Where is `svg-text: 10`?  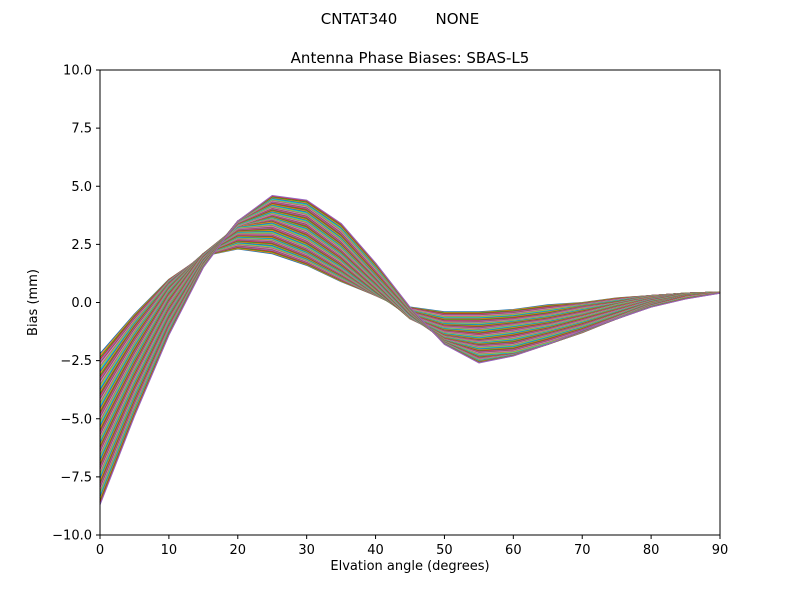
svg-text: 10 is located at coordinates (169, 550).